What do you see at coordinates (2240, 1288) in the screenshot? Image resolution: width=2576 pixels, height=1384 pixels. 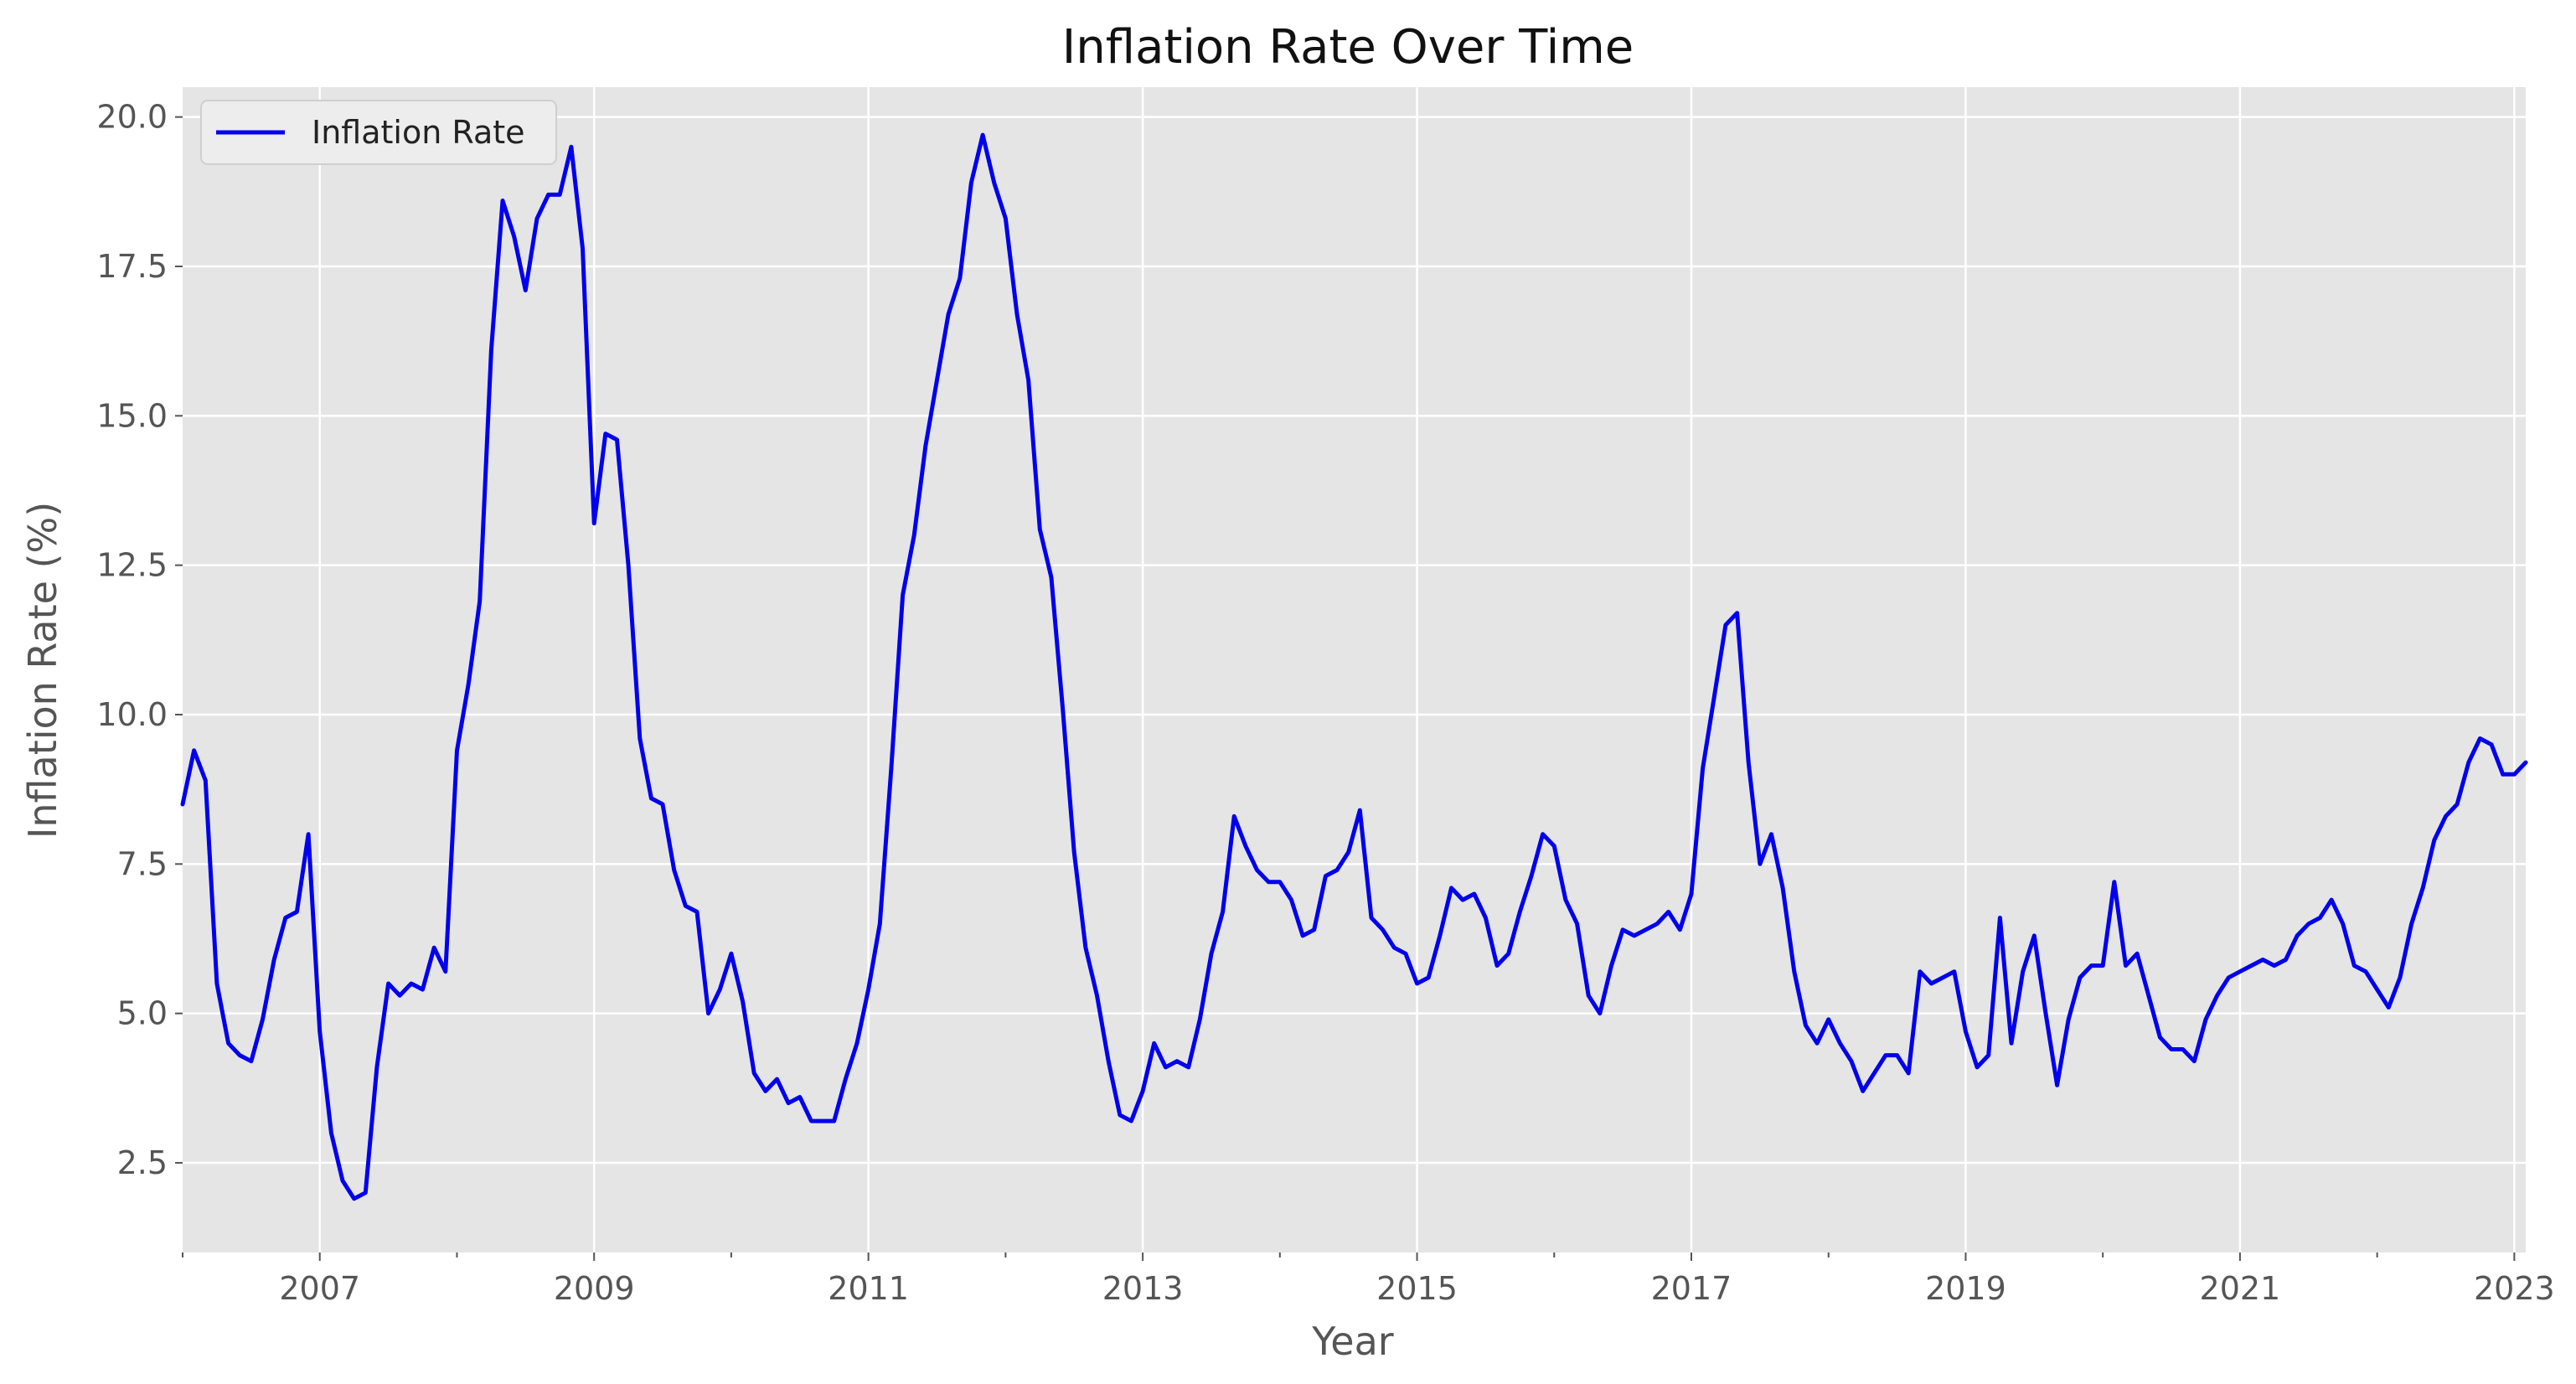 I see `x-tick-label: 2021` at bounding box center [2240, 1288].